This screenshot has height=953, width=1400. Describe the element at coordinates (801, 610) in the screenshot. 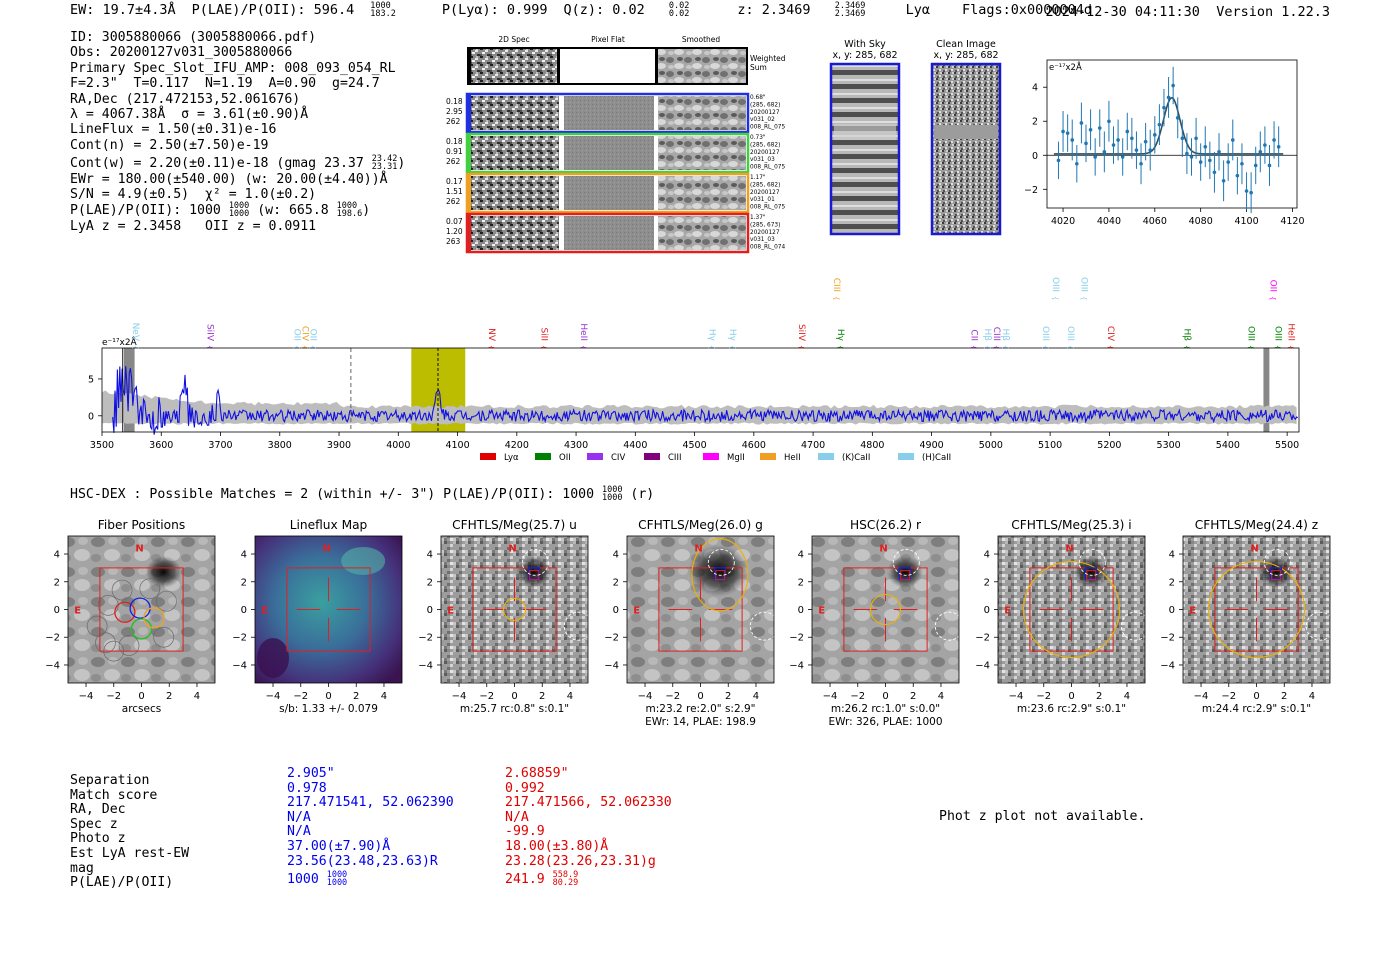

I see `stamp-ytick-label: 0` at that location.